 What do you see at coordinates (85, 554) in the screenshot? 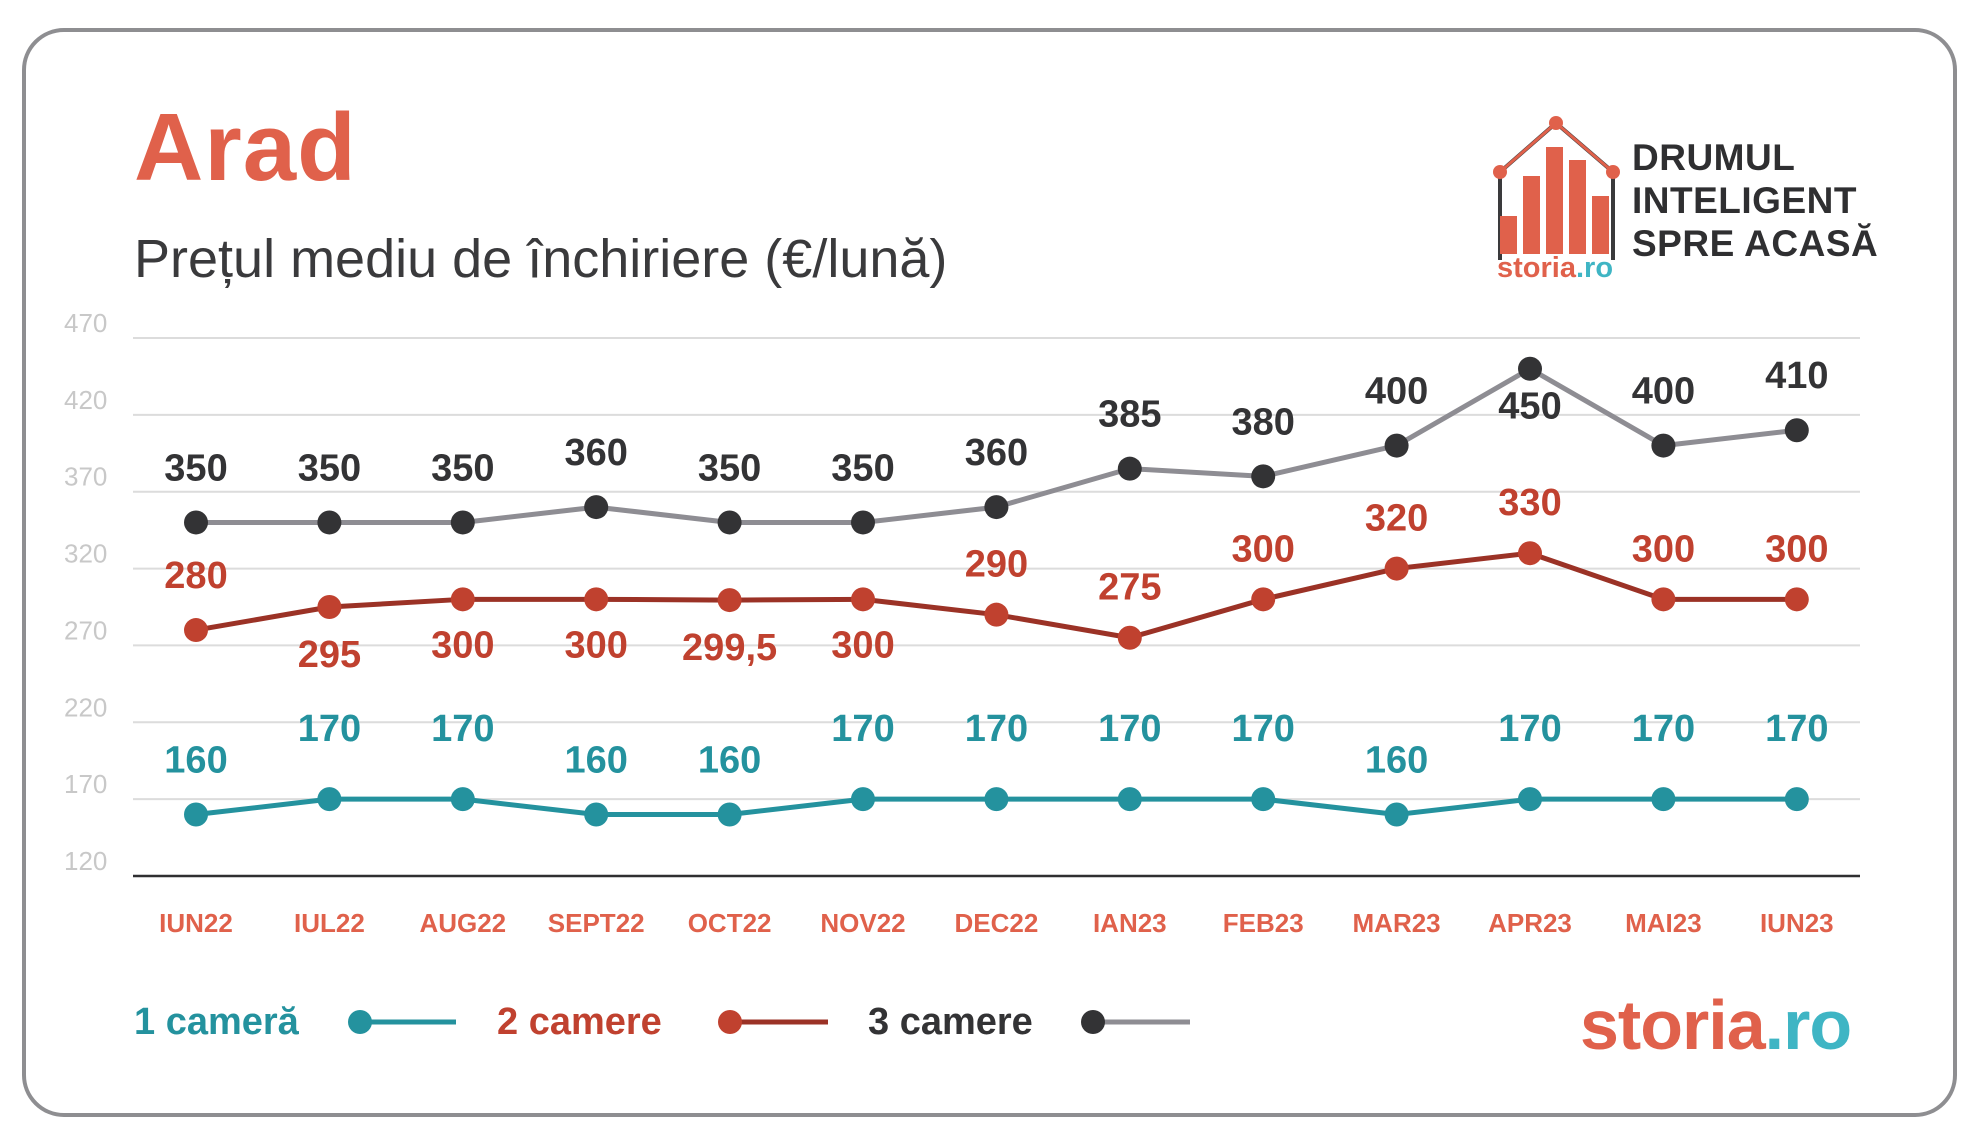
I see `y-tick-label: 320` at bounding box center [85, 554].